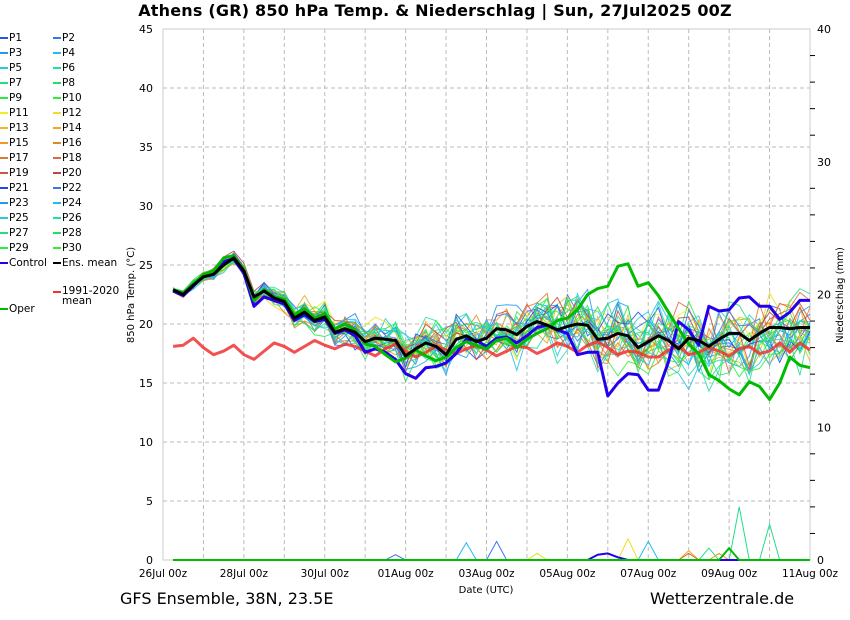  I want to click on legend-item-p23: P23, so click(14, 203).